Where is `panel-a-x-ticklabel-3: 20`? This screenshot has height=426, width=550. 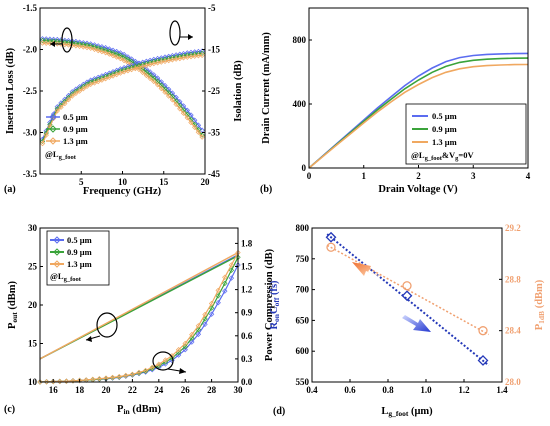 panel-a-x-ticklabel-3: 20 is located at coordinates (206, 182).